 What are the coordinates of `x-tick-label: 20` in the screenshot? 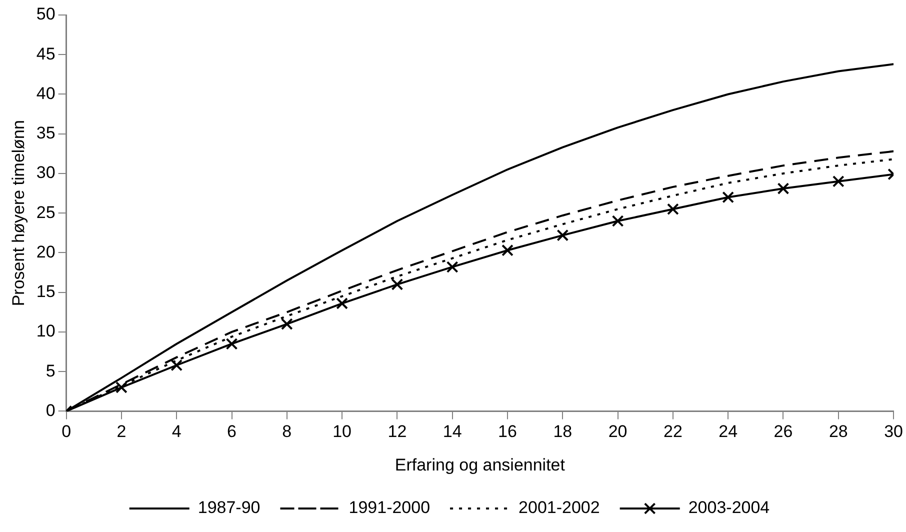 It's located at (618, 432).